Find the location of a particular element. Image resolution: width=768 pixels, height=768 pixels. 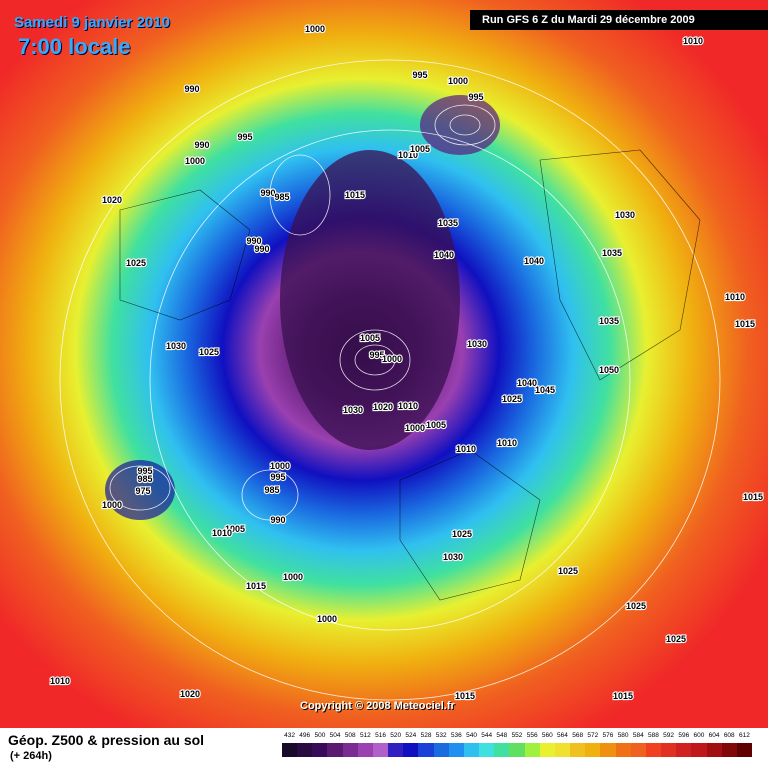

model-run-label: Run GFS 6 Z du Mardi 29 décembre 2009 is located at coordinates (619, 20).